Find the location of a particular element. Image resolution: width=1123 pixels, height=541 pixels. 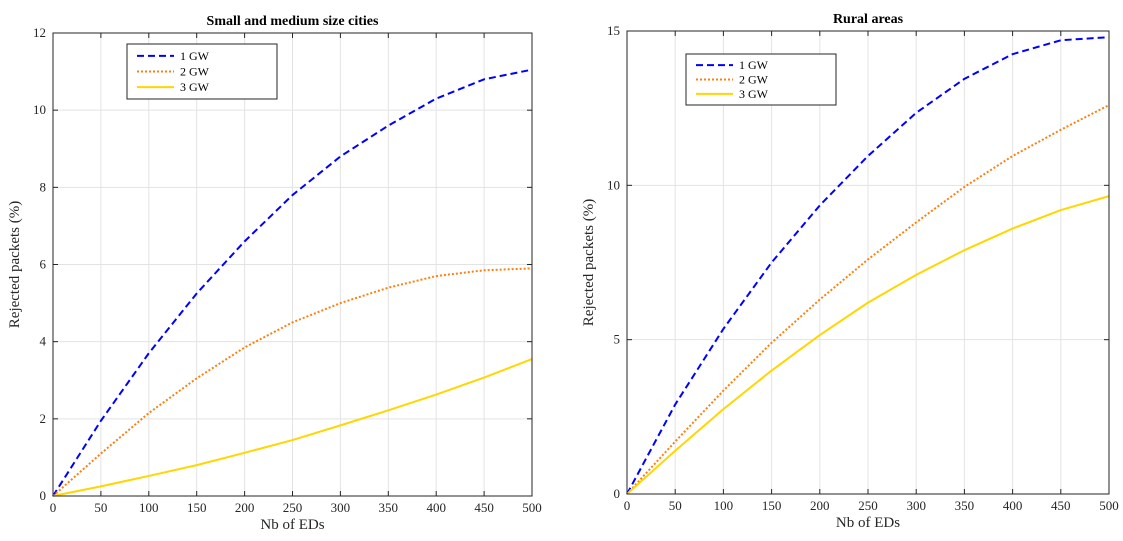

y-tick-label: 8 is located at coordinates (43, 186).